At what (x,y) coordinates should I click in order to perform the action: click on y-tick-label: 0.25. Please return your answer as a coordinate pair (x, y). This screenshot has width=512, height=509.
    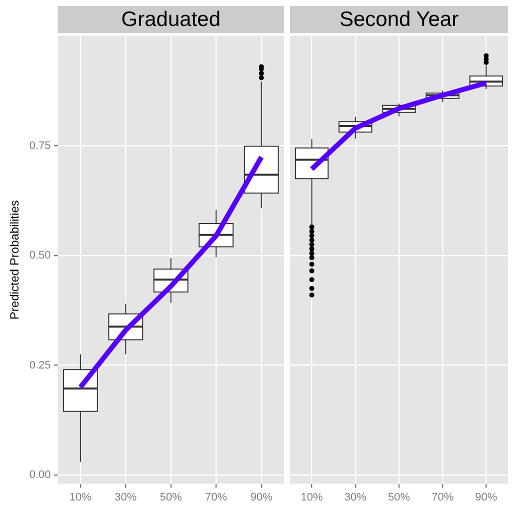
    Looking at the image, I should click on (40, 365).